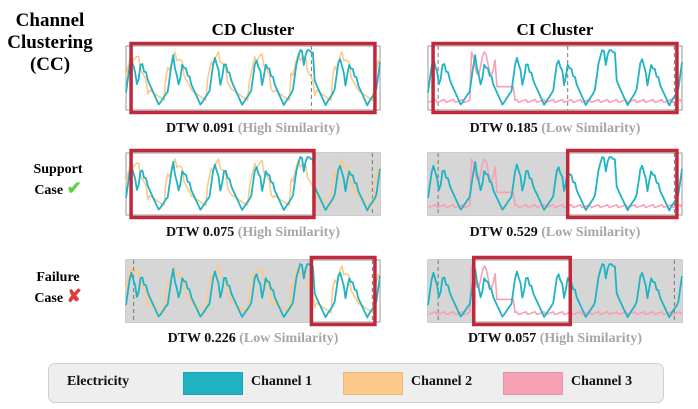 Image resolution: width=698 pixels, height=409 pixels. I want to click on legend-label-channel-3: Channel 3, so click(602, 381).